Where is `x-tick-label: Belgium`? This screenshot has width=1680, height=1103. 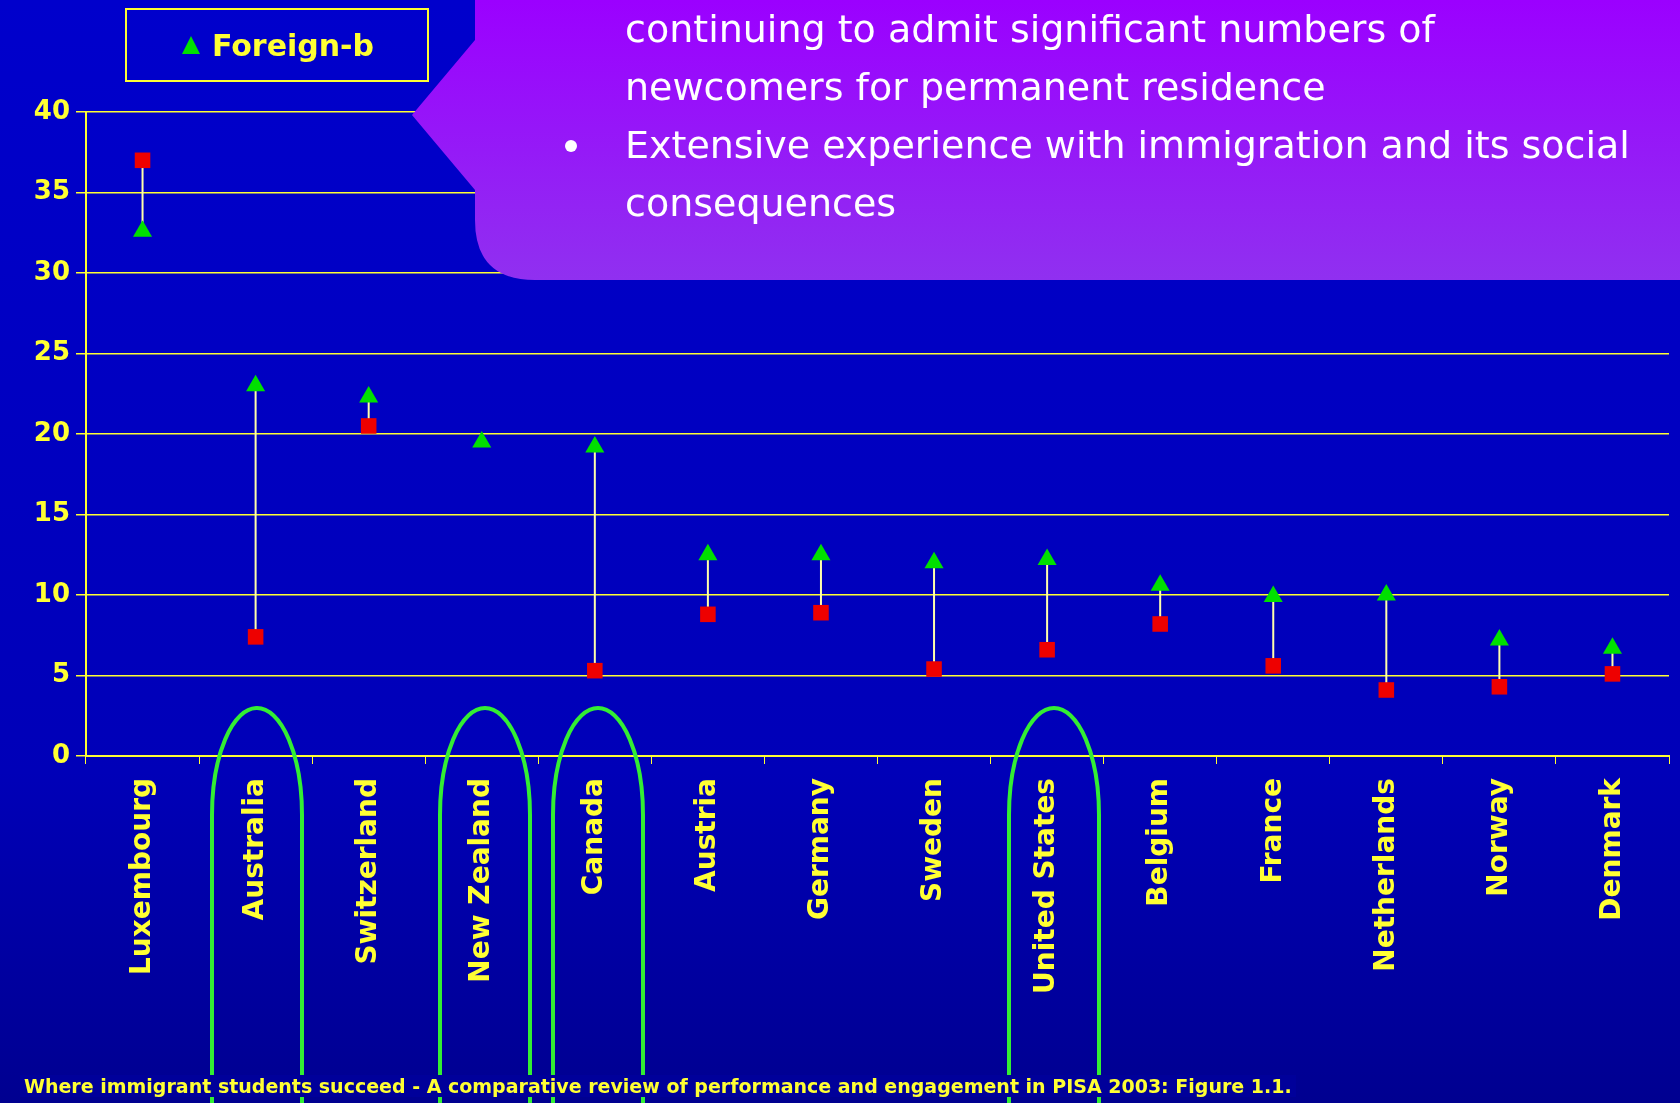
x-tick-label: Belgium is located at coordinates (1158, 842).